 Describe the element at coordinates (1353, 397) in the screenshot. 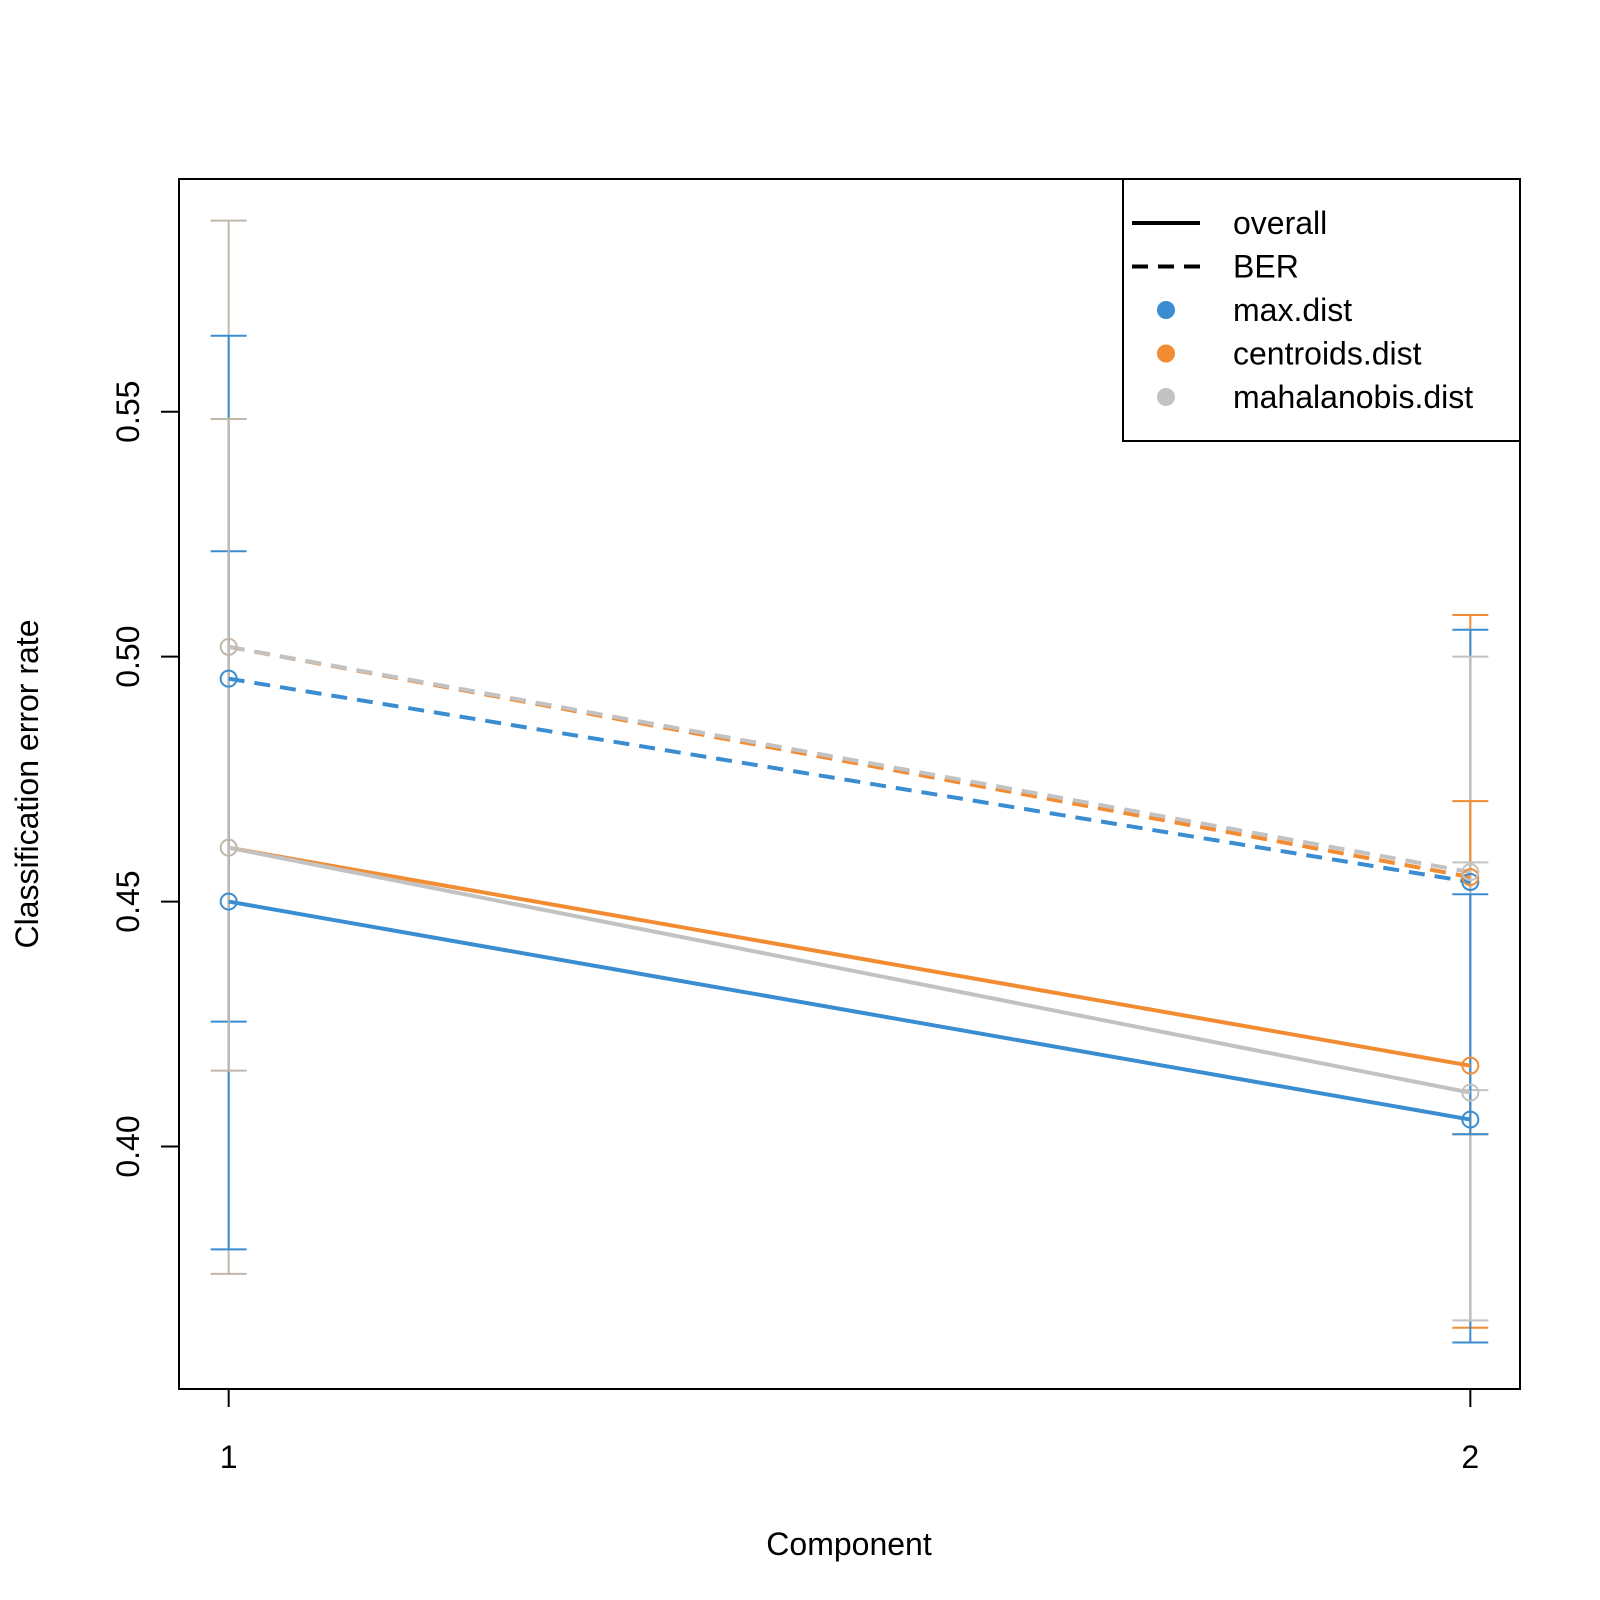

I see `legend-label: mahalanobis.dist` at that location.